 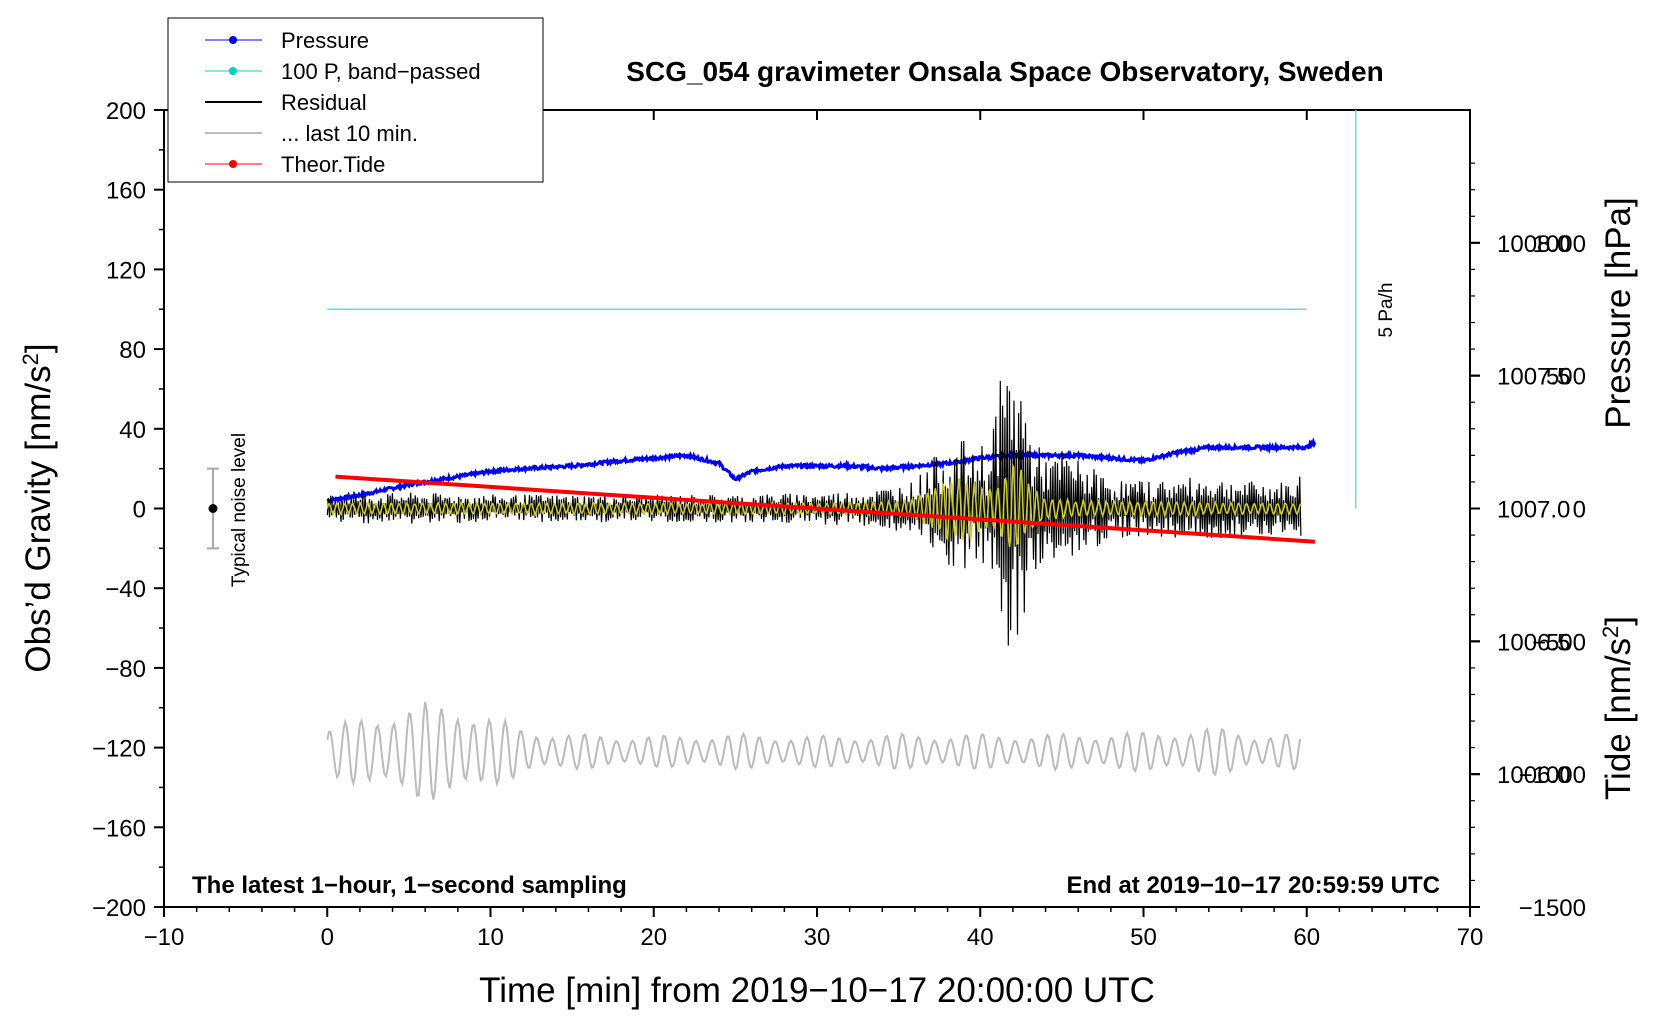 What do you see at coordinates (1143, 937) in the screenshot?
I see `x-tick-label: 50` at bounding box center [1143, 937].